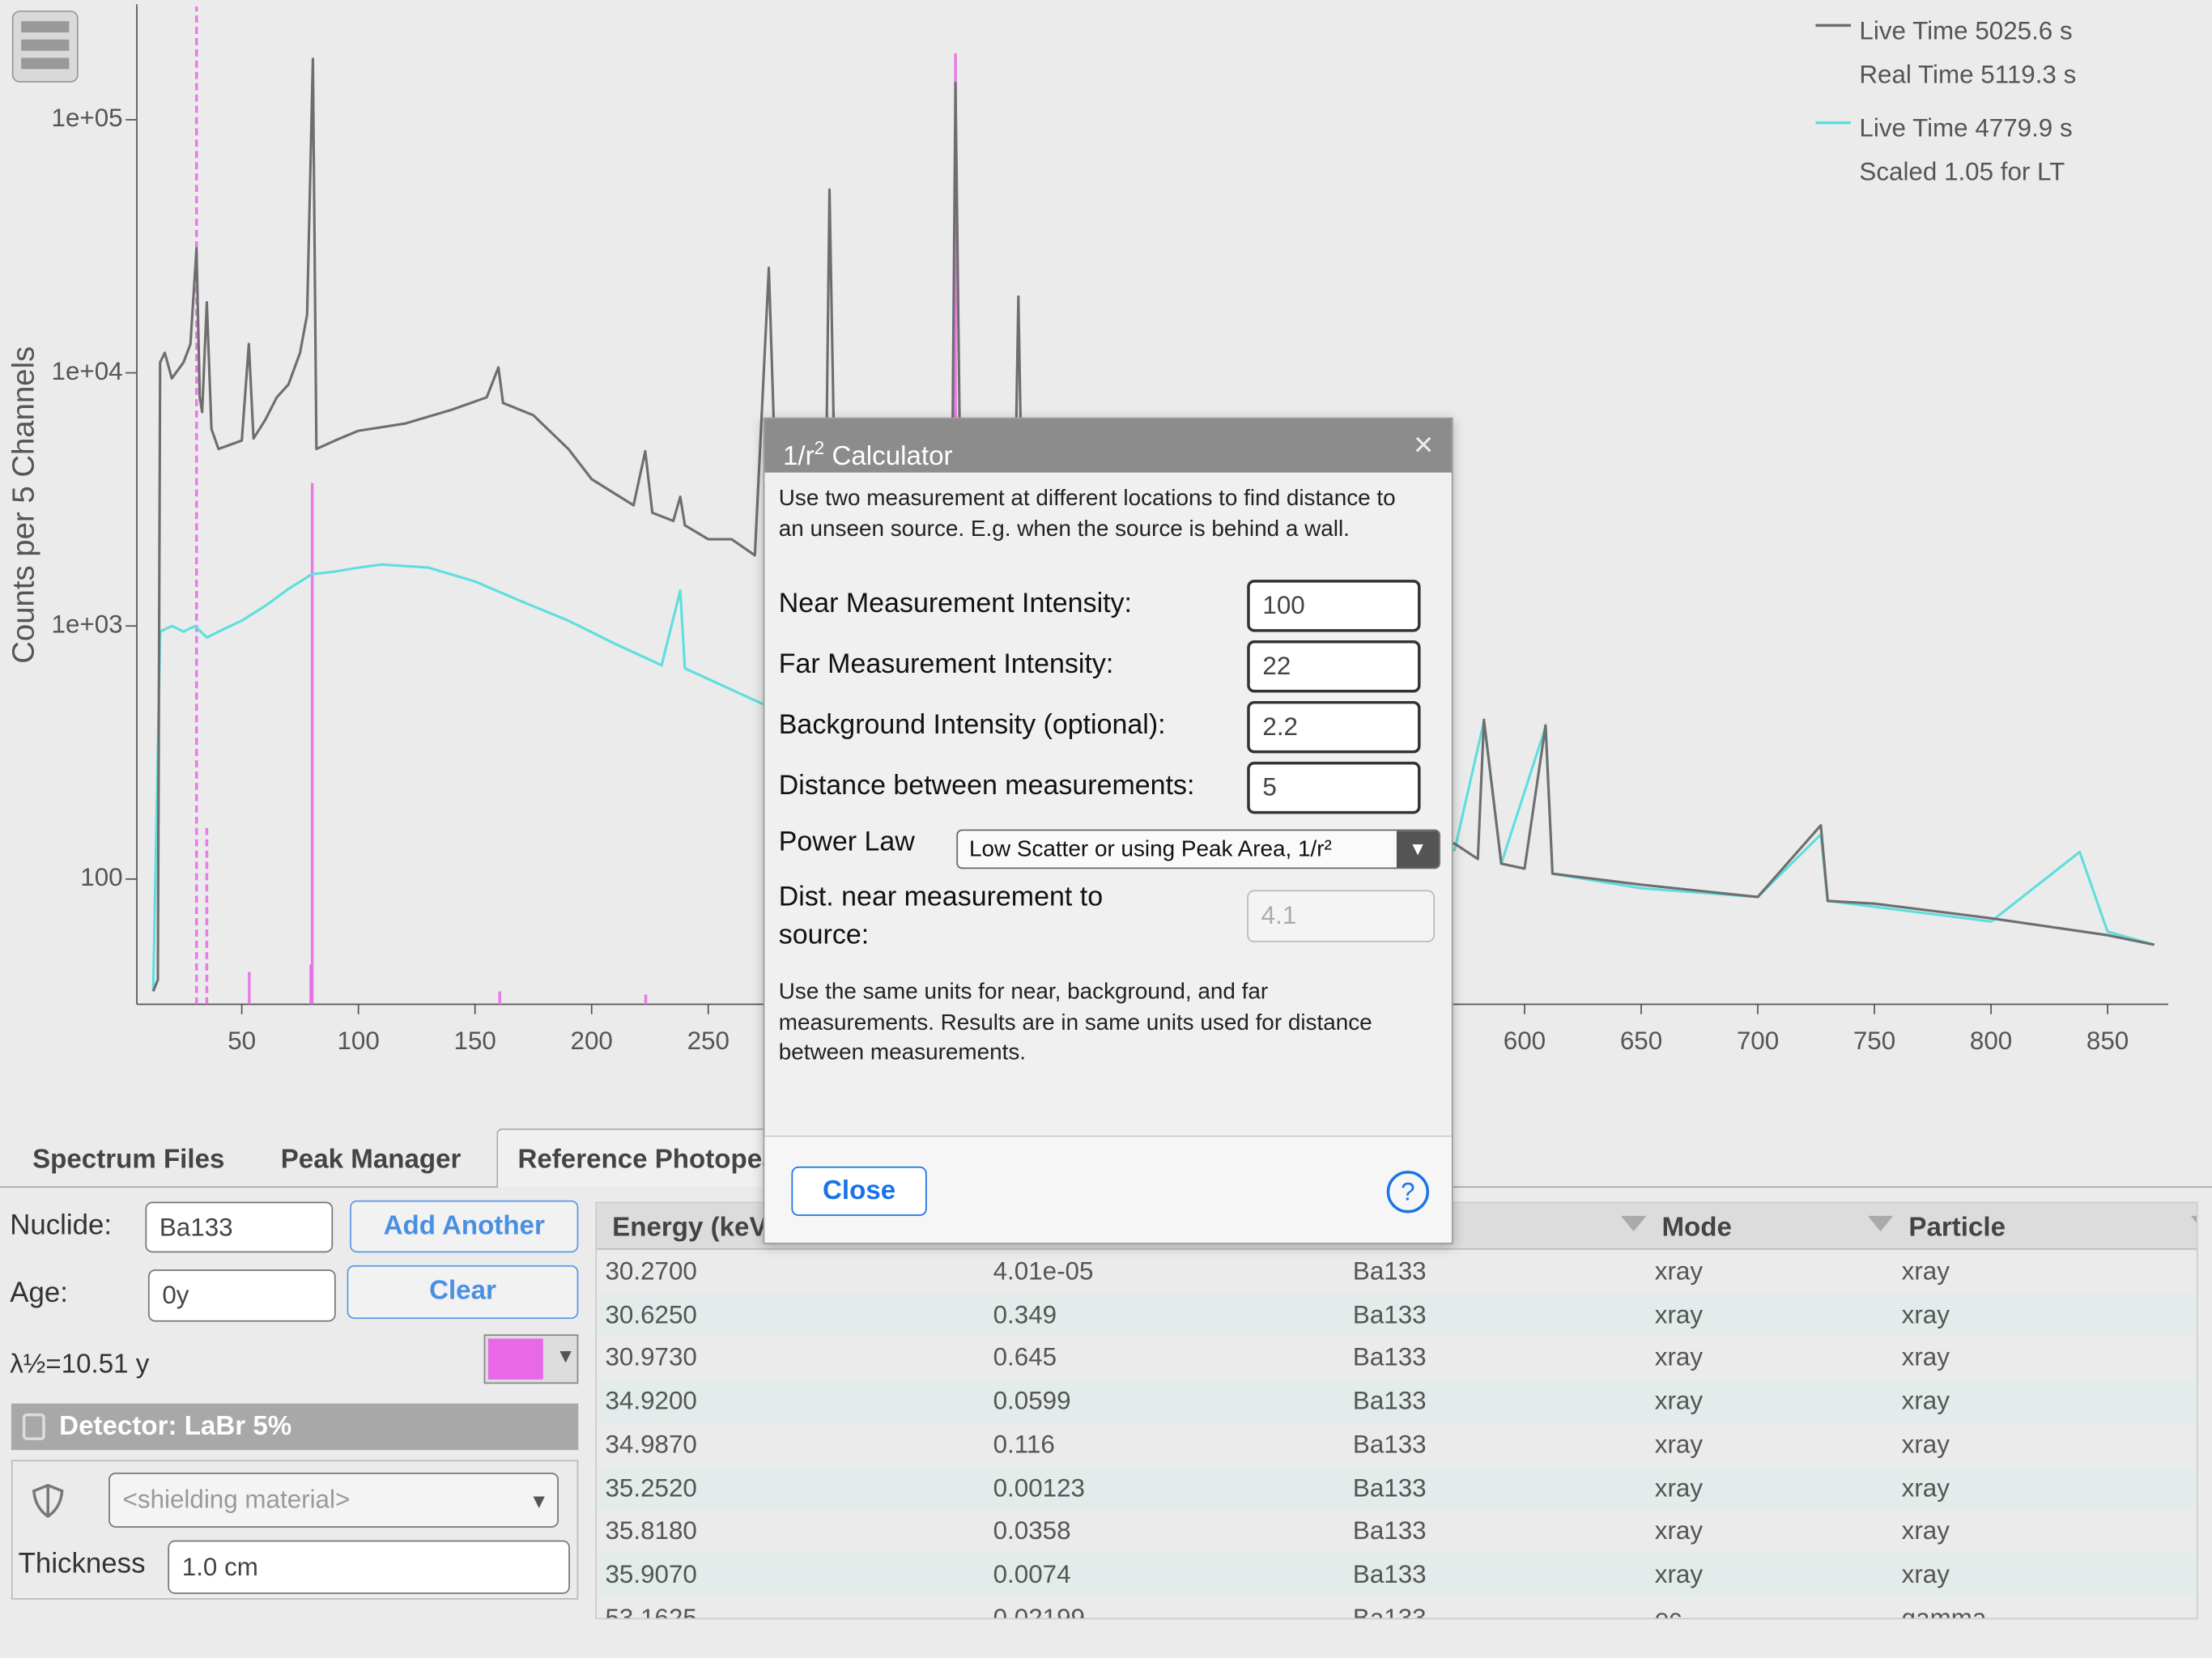 Image resolution: width=2212 pixels, height=1658 pixels. Describe the element at coordinates (129, 1160) in the screenshot. I see `tab: Spectrum Files` at that location.